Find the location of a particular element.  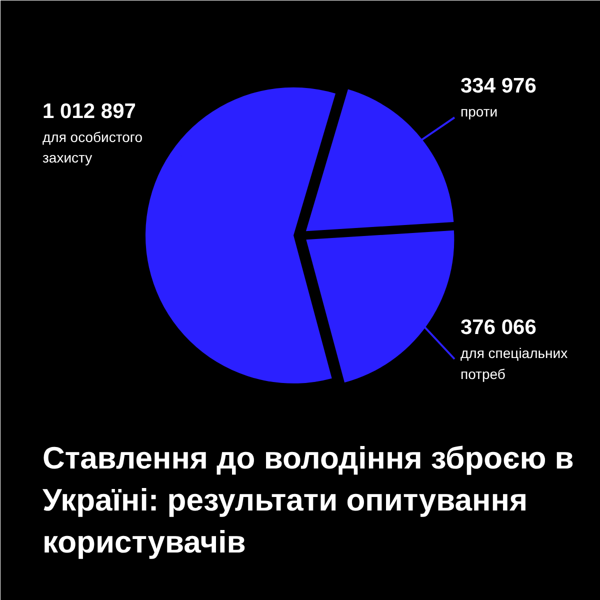

slice-label: для спеціальних потреб is located at coordinates (514, 363).